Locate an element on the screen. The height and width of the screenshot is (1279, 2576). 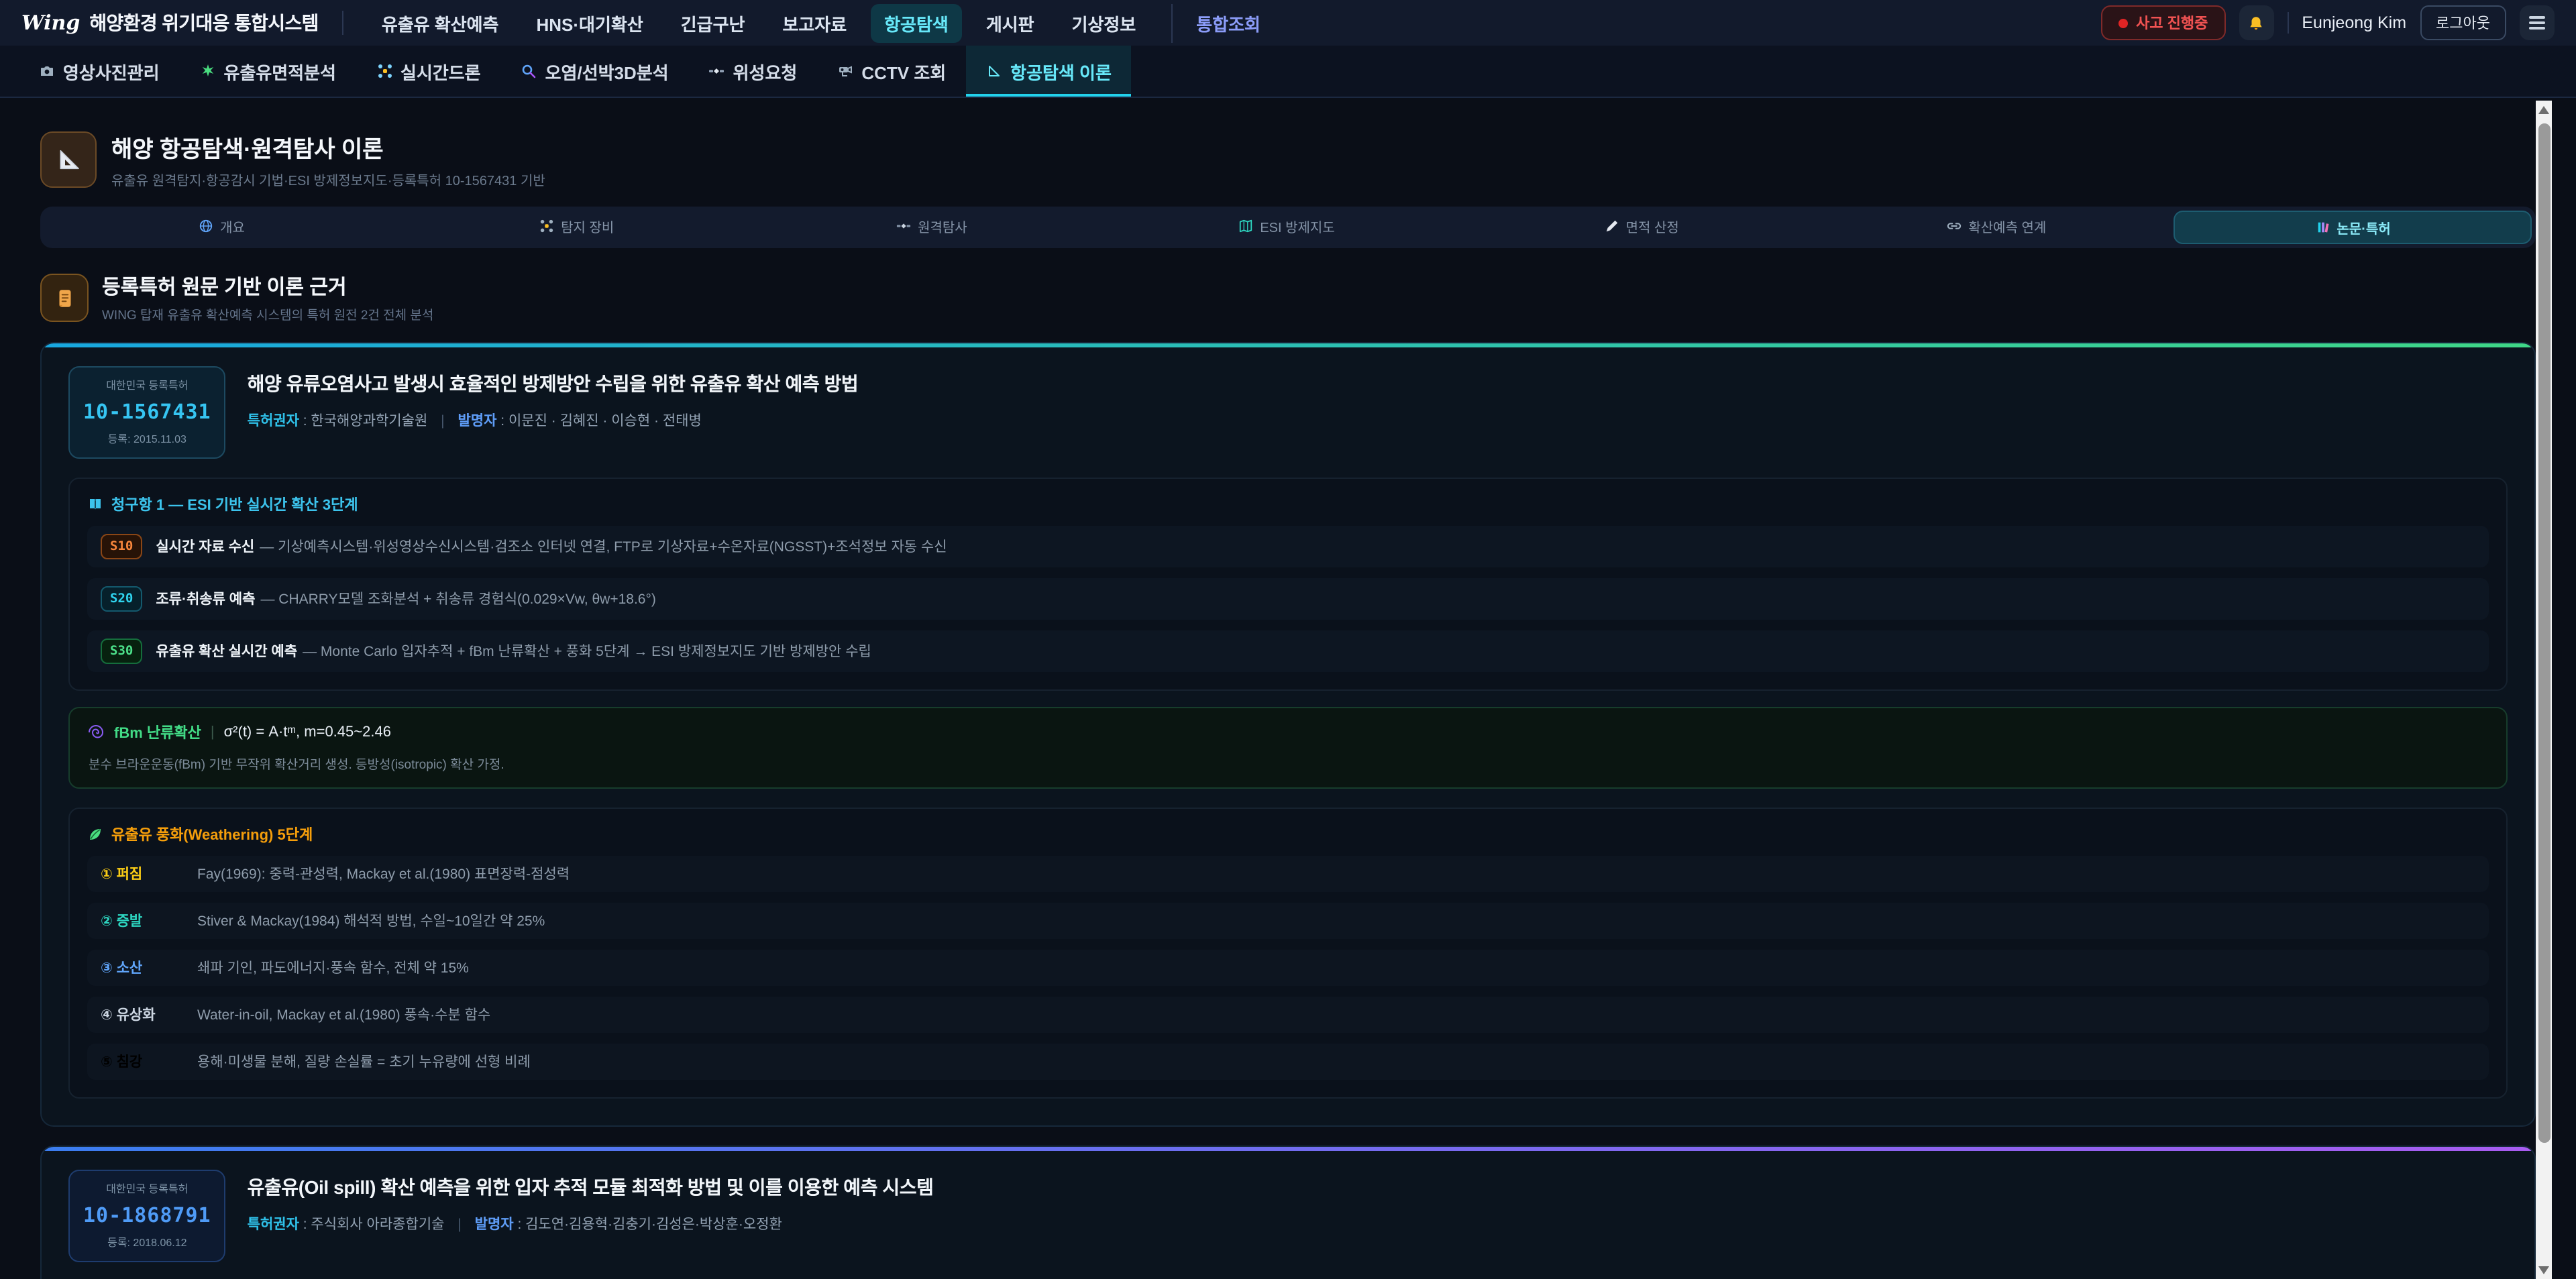
patent-number: 10-1868791 is located at coordinates (147, 1215).